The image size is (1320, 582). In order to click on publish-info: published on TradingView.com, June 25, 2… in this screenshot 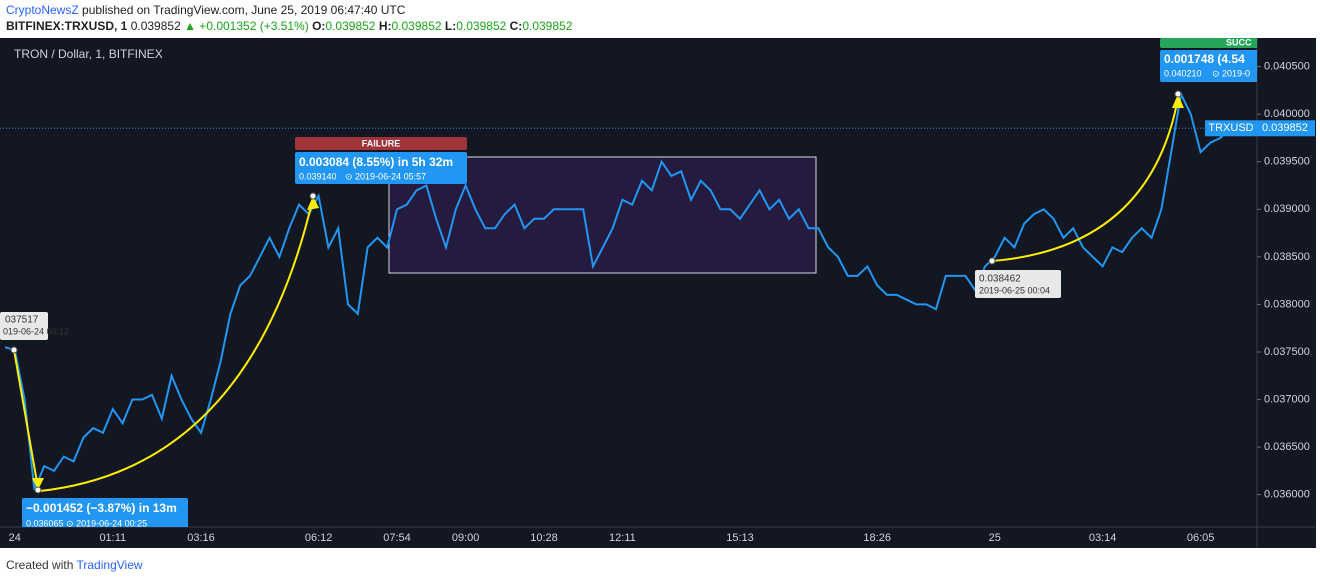, I will do `click(244, 10)`.